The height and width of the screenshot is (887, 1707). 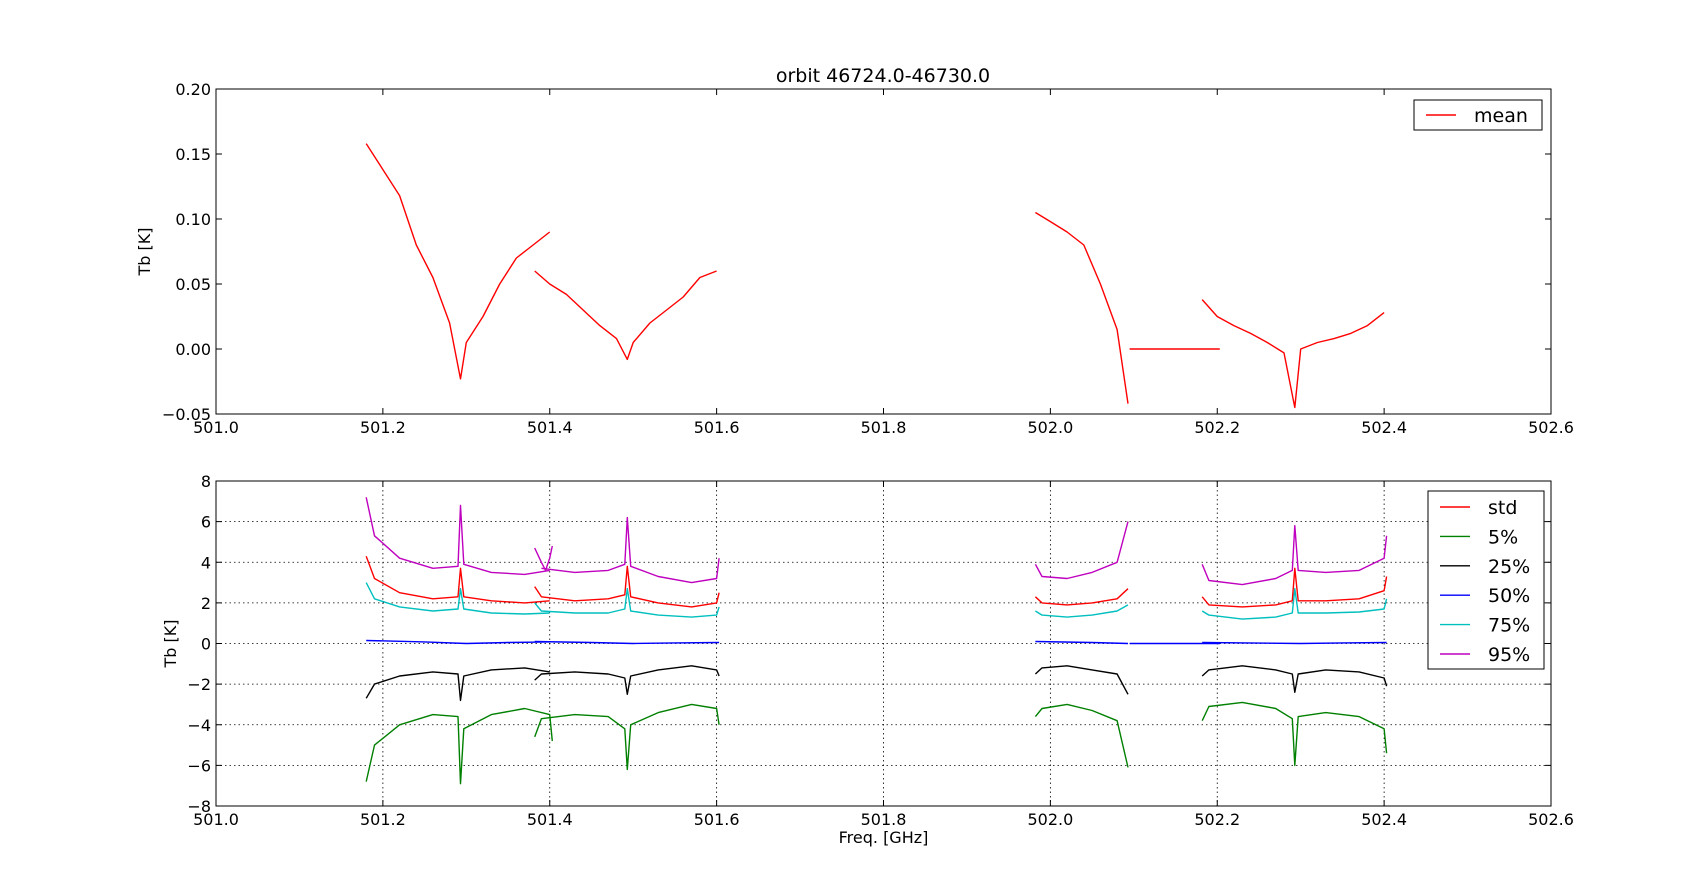 I want to click on mean-xtick-label: 502.2, so click(x=1217, y=427).